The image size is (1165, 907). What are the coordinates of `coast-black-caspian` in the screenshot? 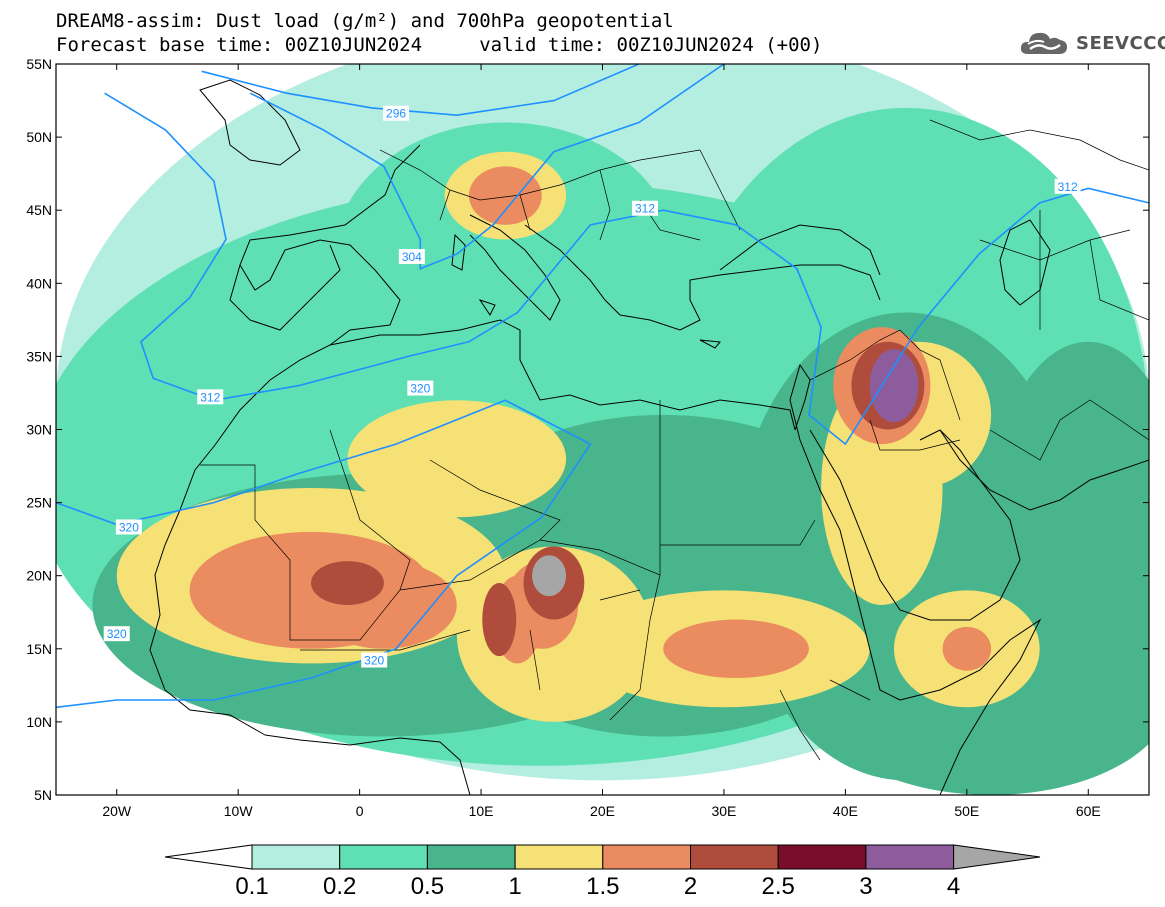 It's located at (885, 262).